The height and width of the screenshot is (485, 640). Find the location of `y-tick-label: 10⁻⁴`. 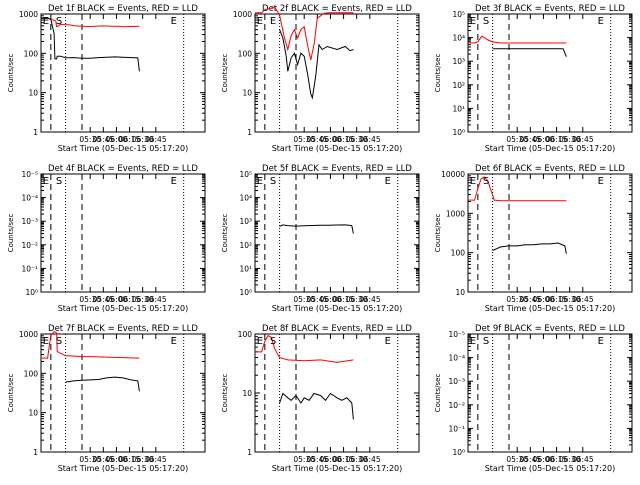

y-tick-label: 10⁻⁴ is located at coordinates (29, 198).